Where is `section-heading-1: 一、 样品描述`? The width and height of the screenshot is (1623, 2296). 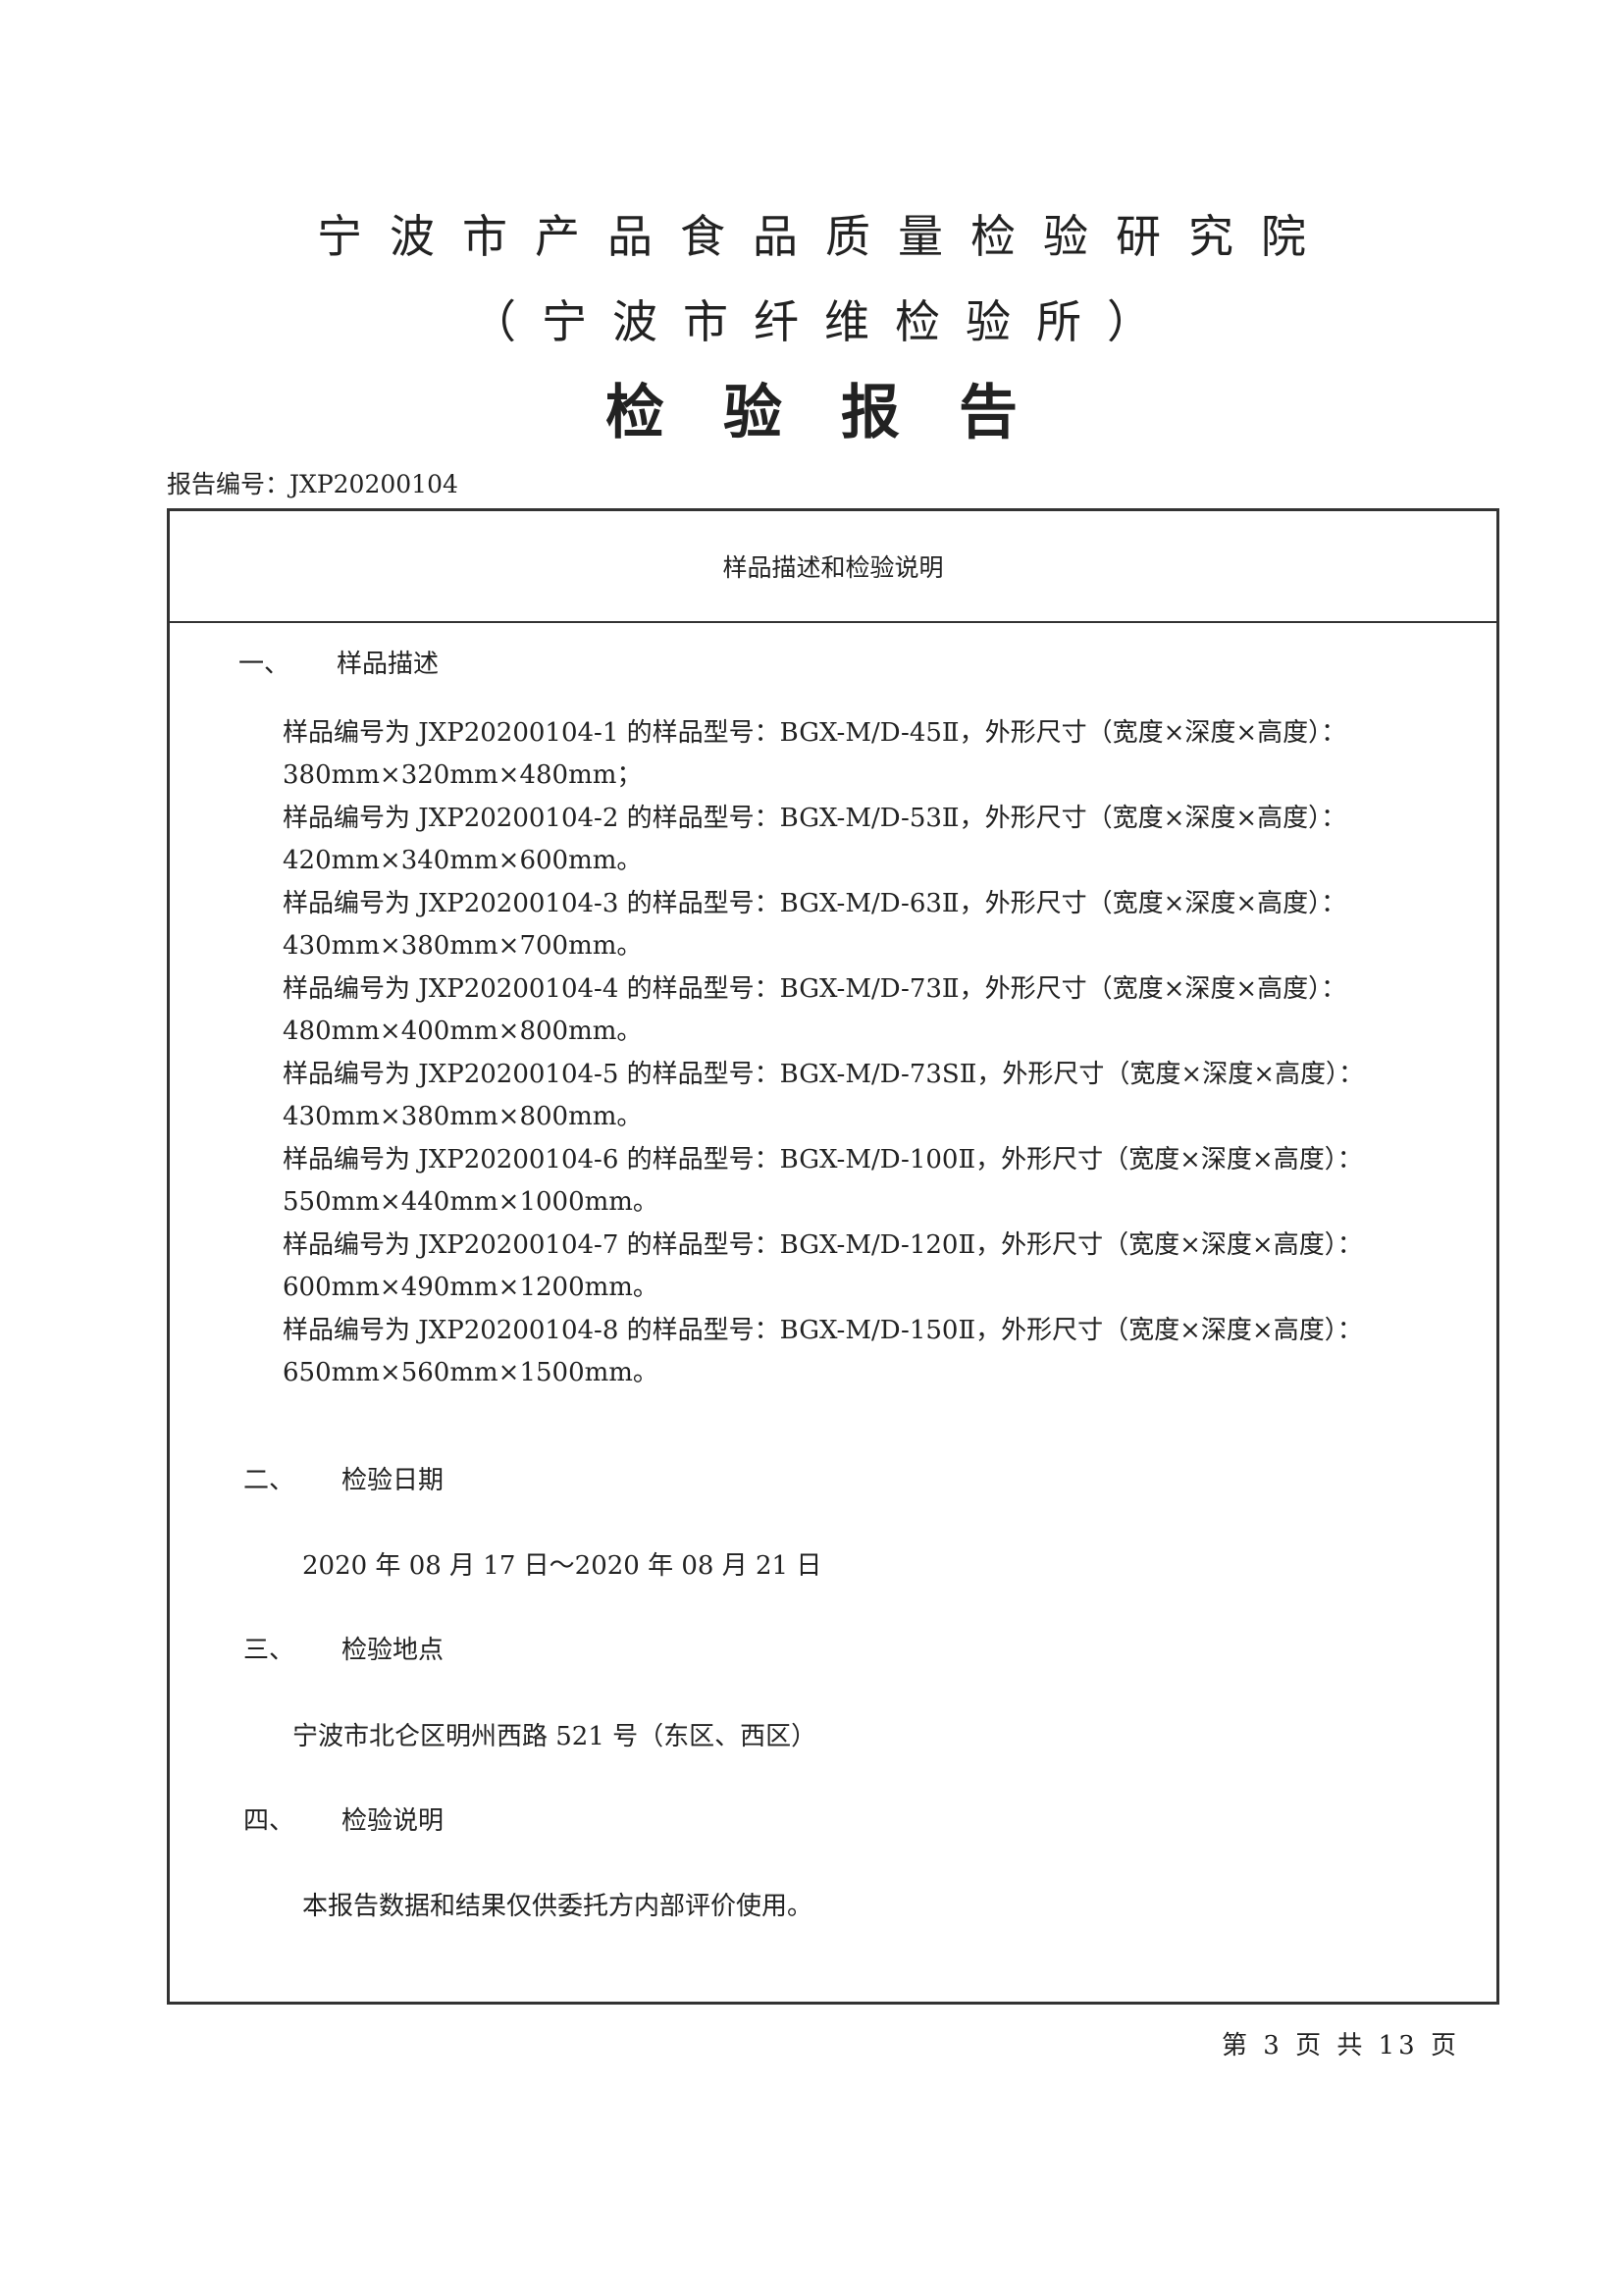 section-heading-1: 一、 样品描述 is located at coordinates (339, 664).